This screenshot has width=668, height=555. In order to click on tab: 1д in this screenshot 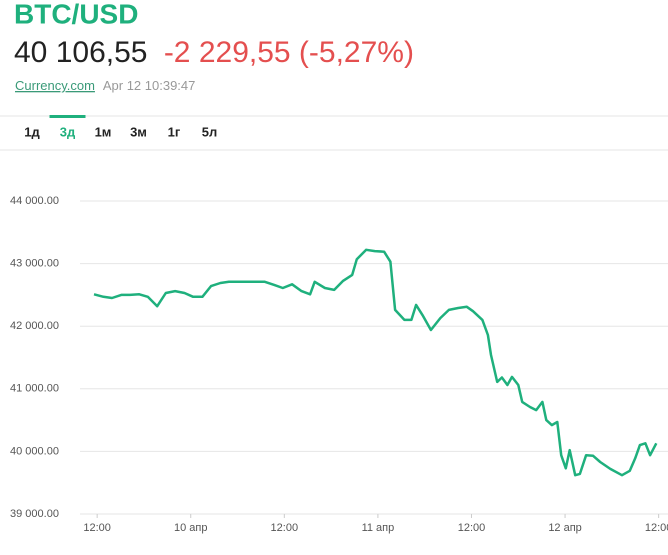, I will do `click(32, 131)`.